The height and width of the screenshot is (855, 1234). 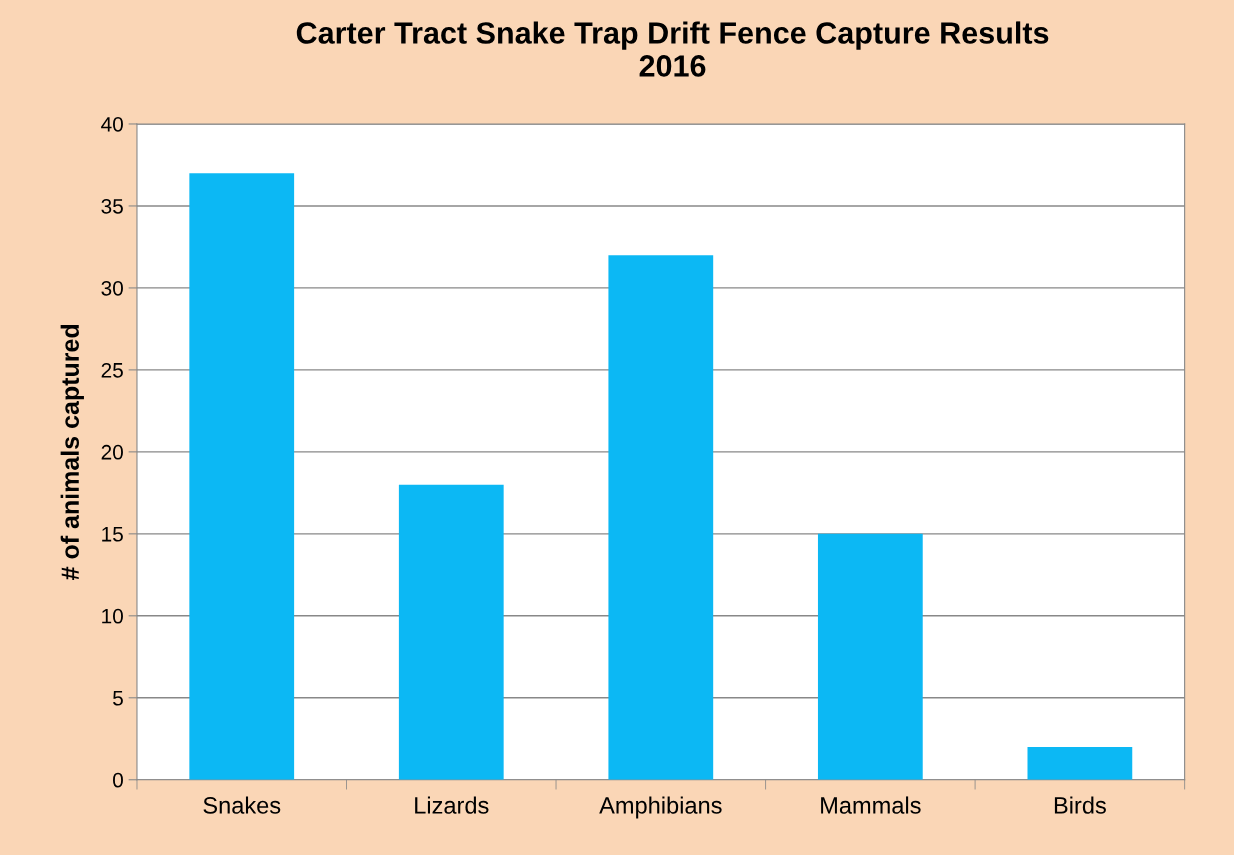 What do you see at coordinates (672, 49) in the screenshot?
I see `chart-title: Carter Tract Snake Trap Drift Fence Capture Results 2016` at bounding box center [672, 49].